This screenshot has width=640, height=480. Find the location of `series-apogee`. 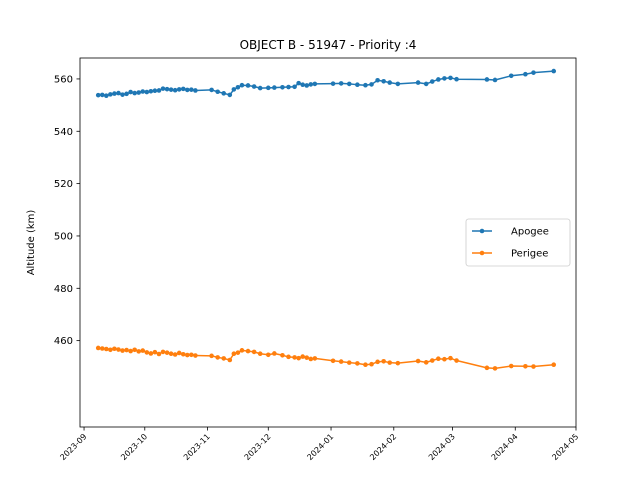

series-apogee is located at coordinates (326, 83).